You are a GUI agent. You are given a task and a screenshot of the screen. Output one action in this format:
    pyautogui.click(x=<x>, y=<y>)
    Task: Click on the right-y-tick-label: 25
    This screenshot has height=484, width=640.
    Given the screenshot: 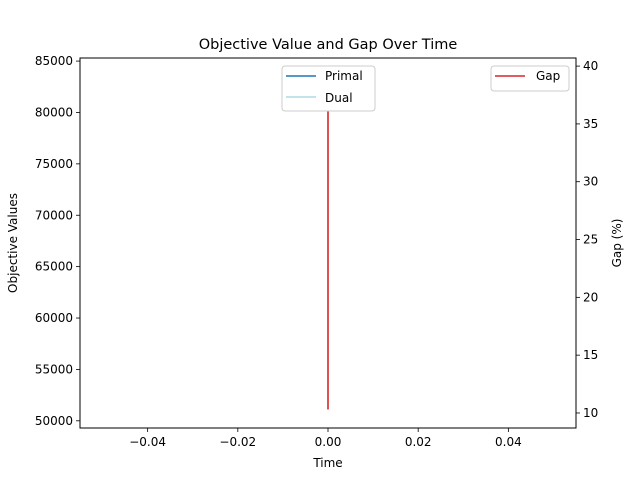 What is the action you would take?
    pyautogui.click(x=590, y=240)
    